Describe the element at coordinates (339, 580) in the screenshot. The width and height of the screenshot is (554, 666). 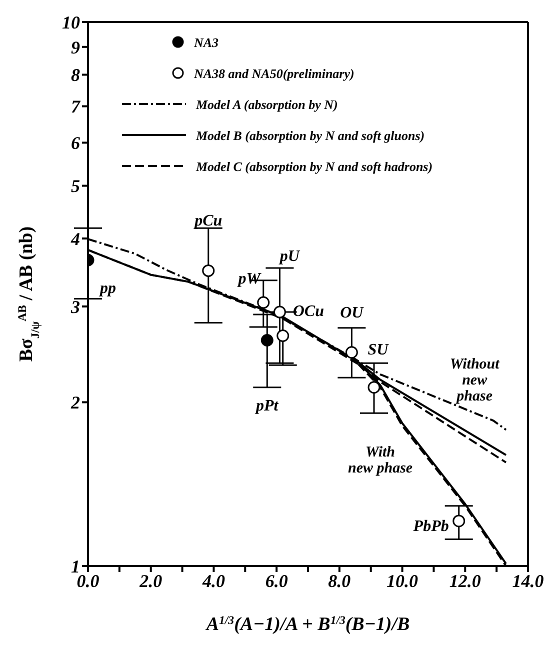
I see `x-tick-label: 8.0` at that location.